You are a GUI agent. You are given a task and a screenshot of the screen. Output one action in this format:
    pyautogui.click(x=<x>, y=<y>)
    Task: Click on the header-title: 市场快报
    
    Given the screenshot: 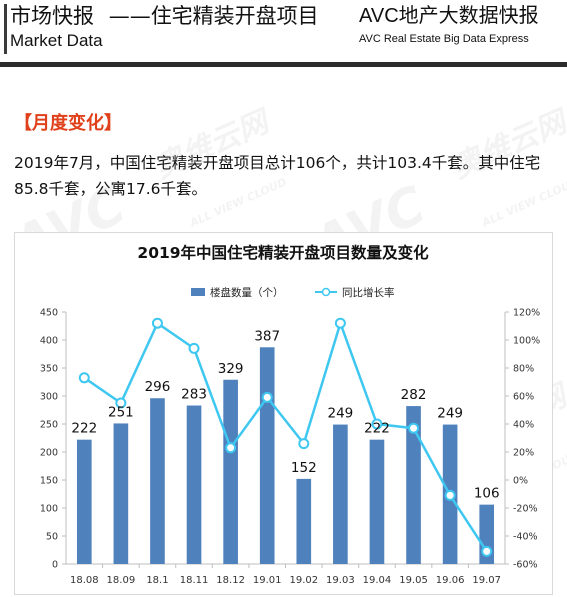 What is the action you would take?
    pyautogui.click(x=52, y=16)
    